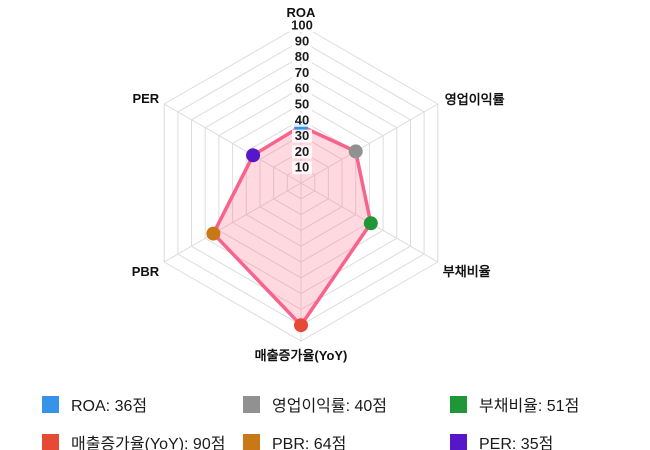  What do you see at coordinates (467, 271) in the screenshot?
I see `radar-axis-label-2: 부채비율` at bounding box center [467, 271].